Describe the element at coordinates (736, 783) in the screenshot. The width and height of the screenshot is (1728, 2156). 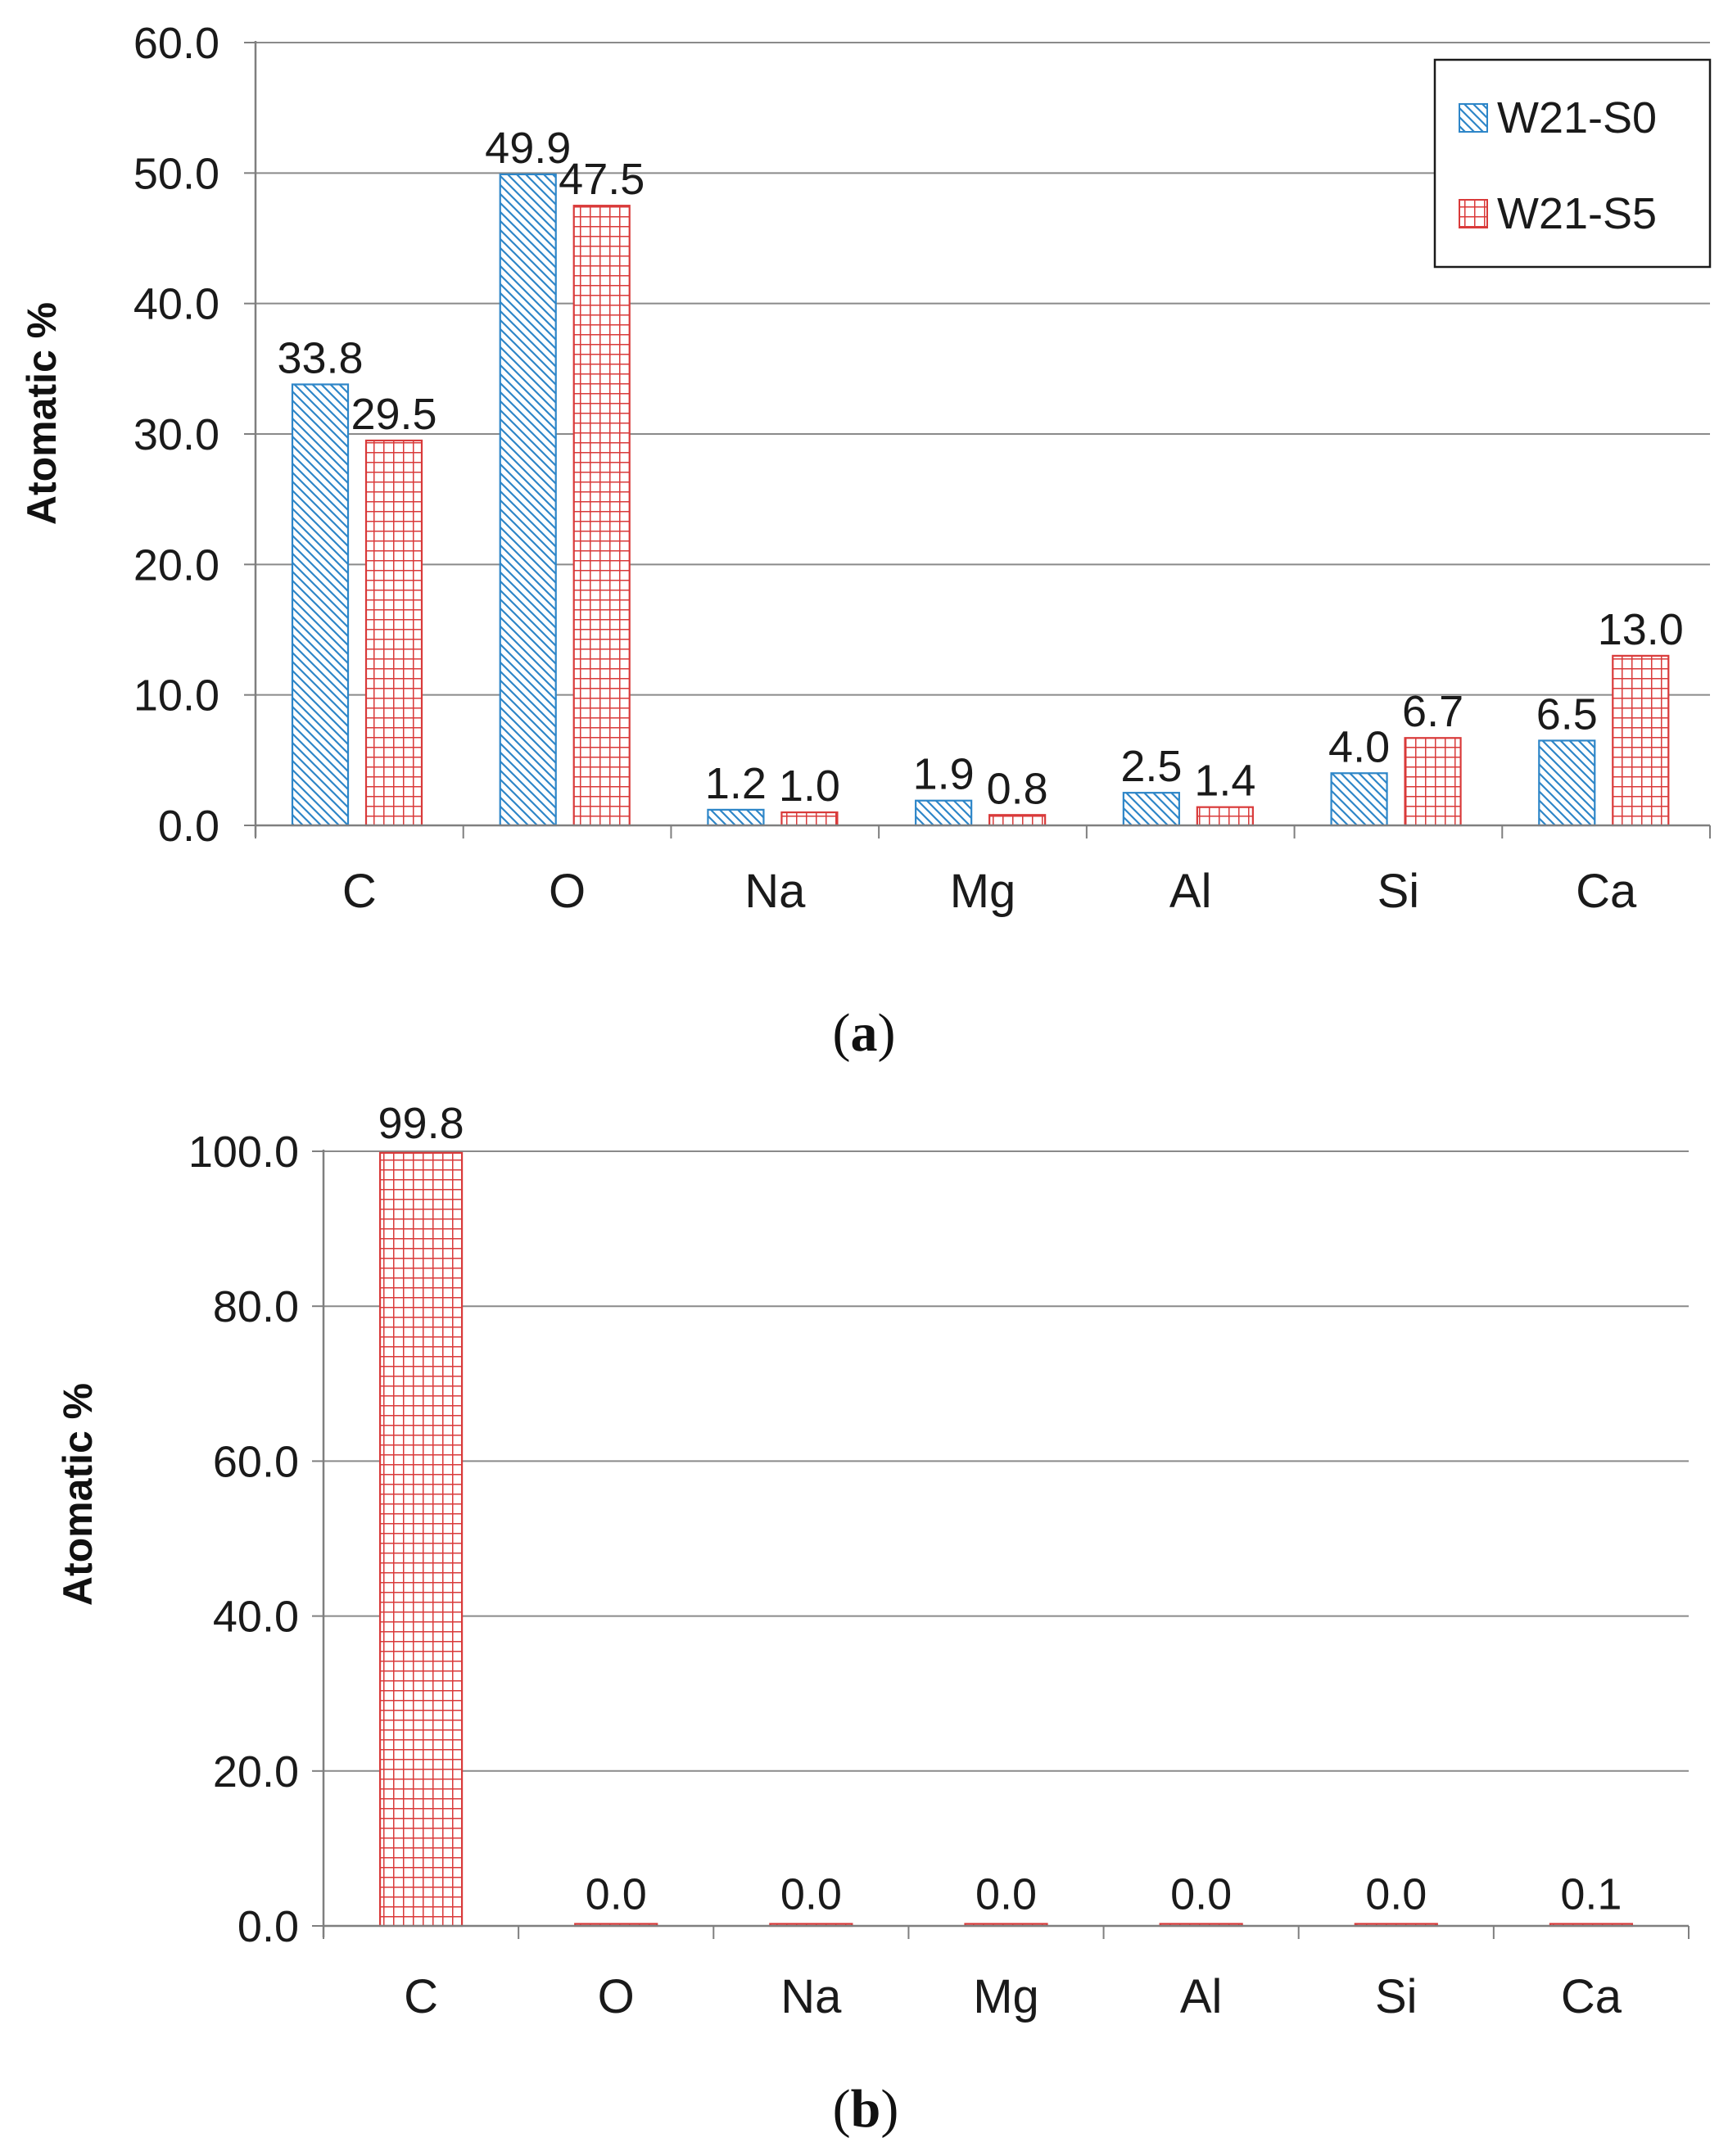
I see `data-label-w21-s0: 1.2` at that location.